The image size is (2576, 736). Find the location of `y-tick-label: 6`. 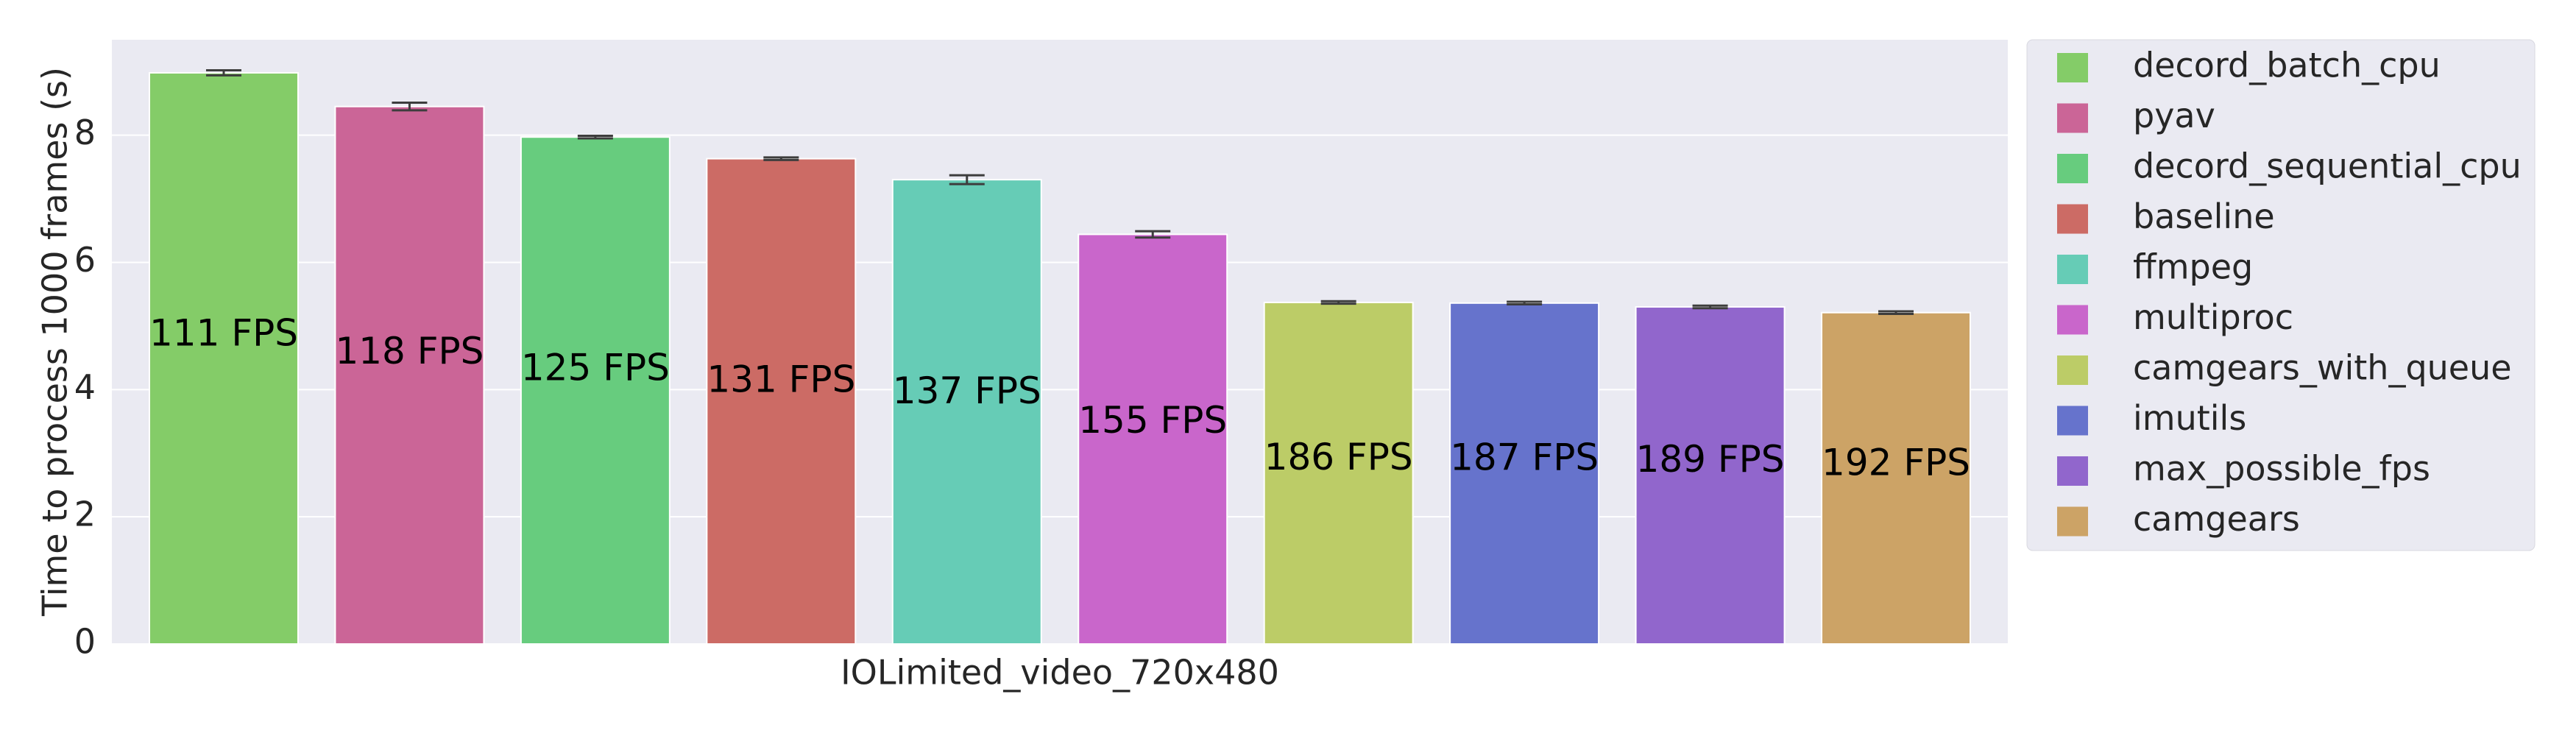

y-tick-label: 6 is located at coordinates (85, 260).